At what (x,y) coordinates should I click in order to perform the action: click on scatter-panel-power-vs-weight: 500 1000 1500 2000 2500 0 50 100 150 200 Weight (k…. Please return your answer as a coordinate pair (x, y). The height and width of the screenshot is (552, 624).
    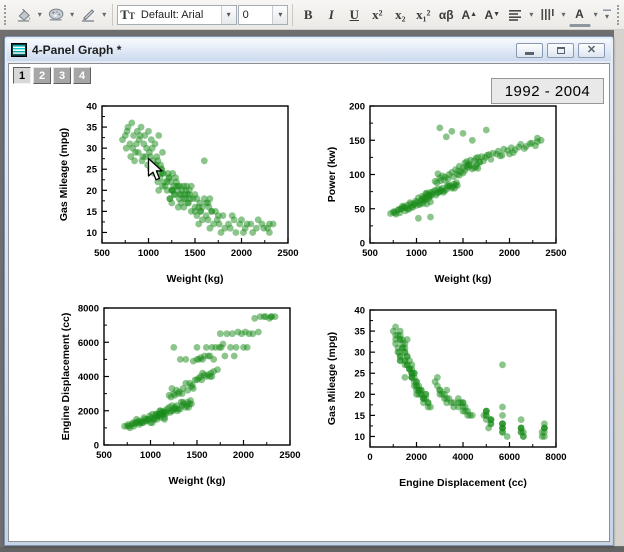
    Looking at the image, I should click on (448, 194).